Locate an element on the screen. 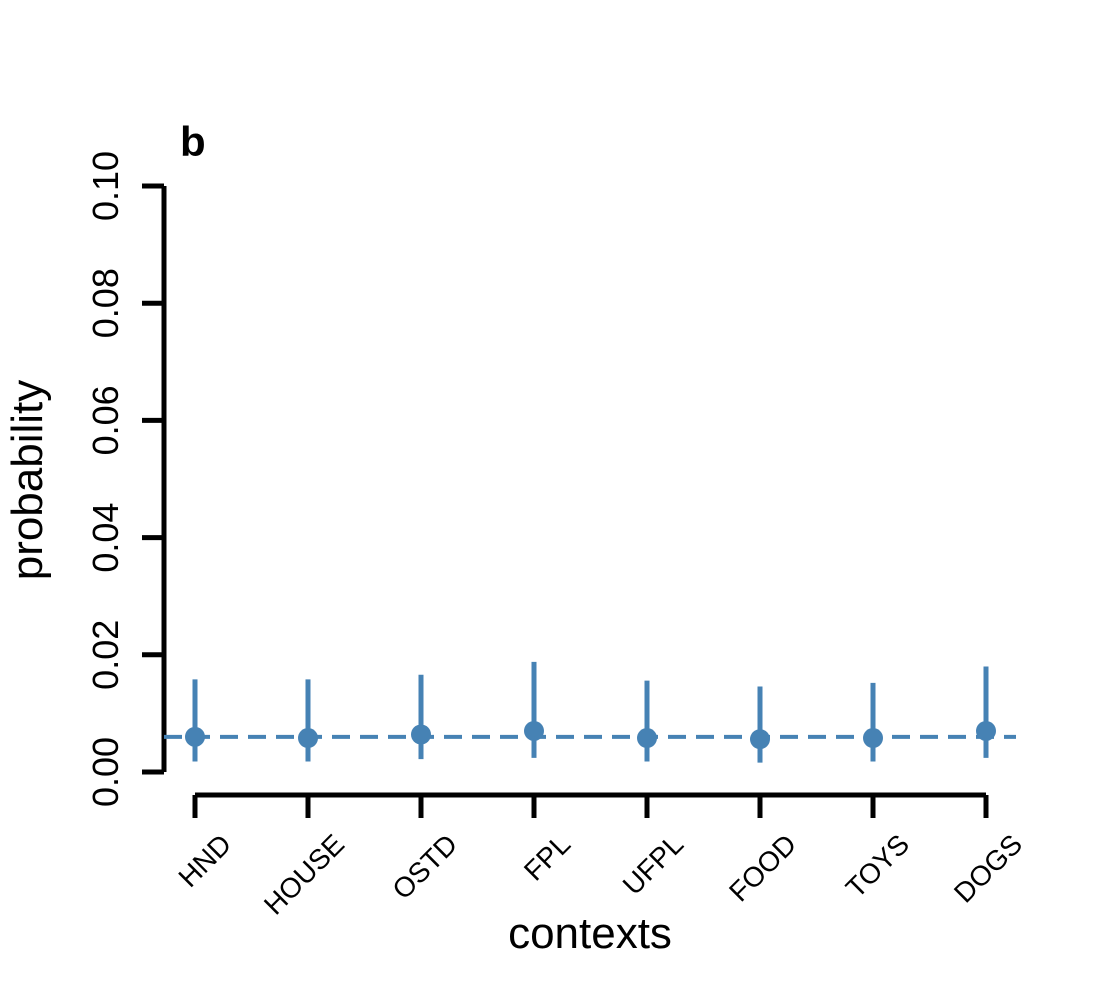 The height and width of the screenshot is (1000, 1100). x-tick-label-dogs: DOGS is located at coordinates (988, 868).